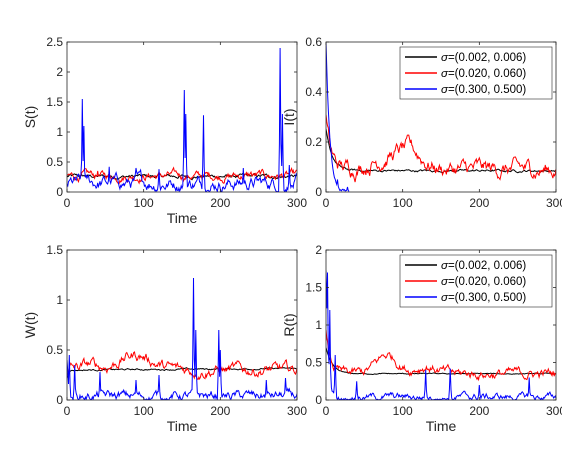 This screenshot has width=562, height=451. What do you see at coordinates (313, 92) in the screenshot?
I see `y-tick-label: 0.4` at bounding box center [313, 92].